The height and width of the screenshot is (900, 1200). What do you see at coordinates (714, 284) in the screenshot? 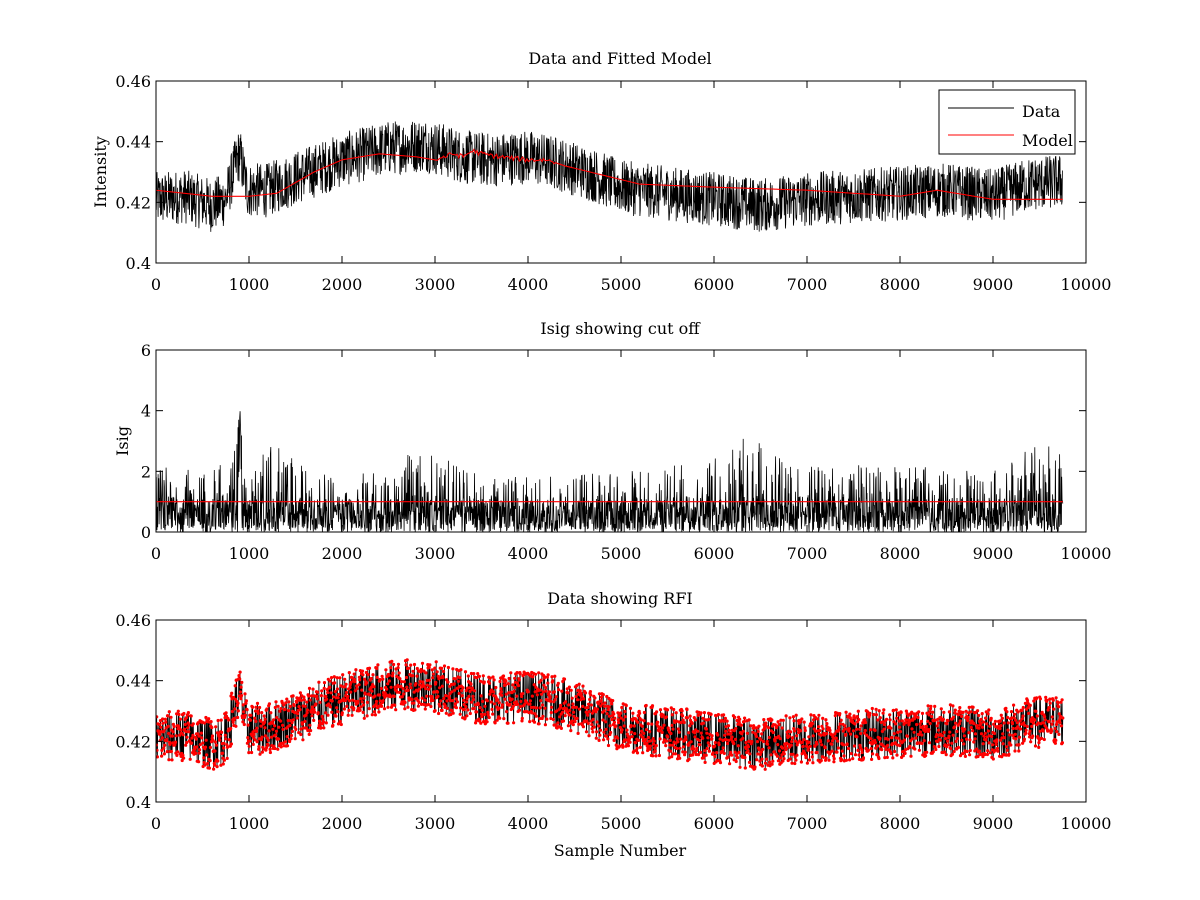
I see `x-tick-label: 6000` at bounding box center [714, 284].